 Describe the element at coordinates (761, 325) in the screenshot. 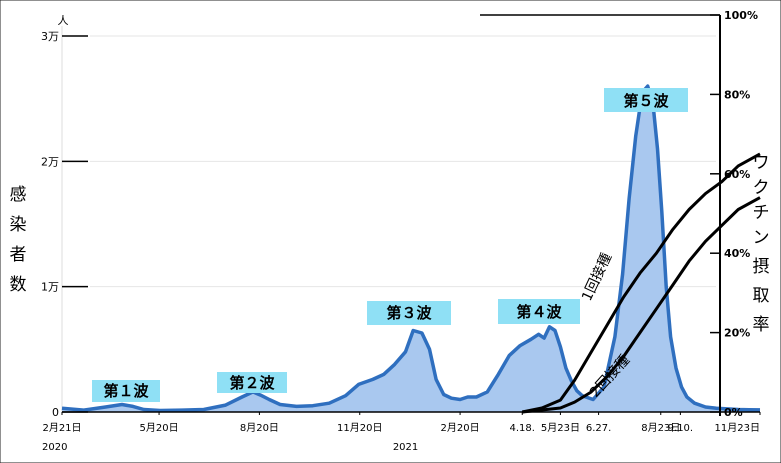

I see `right-axis-label-char-6: 率` at that location.